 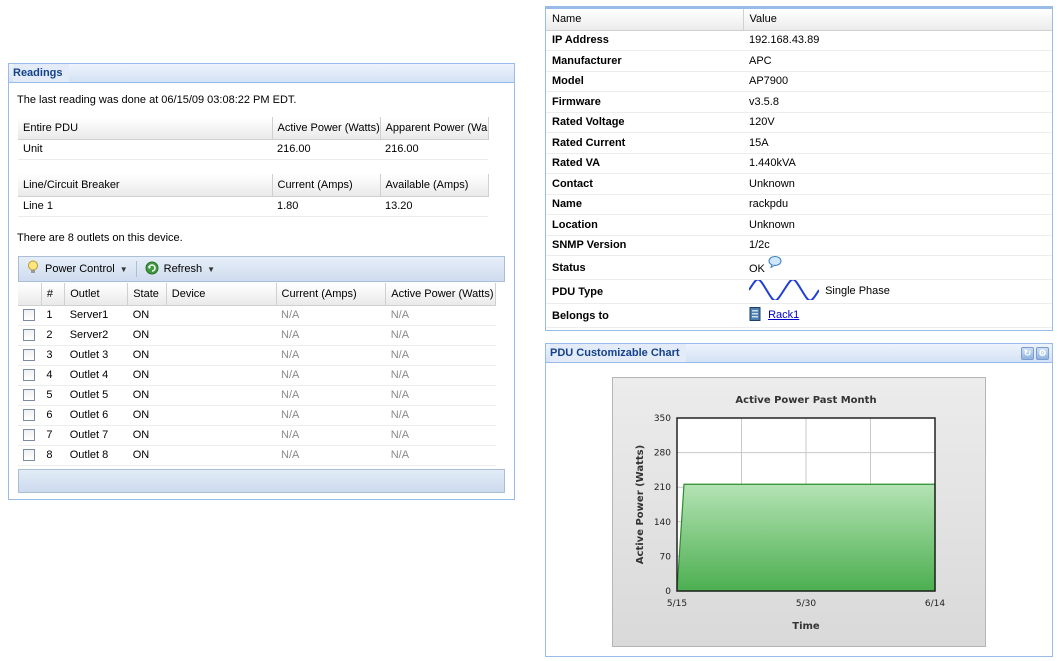 I want to click on property-name: IP Address, so click(x=644, y=40).